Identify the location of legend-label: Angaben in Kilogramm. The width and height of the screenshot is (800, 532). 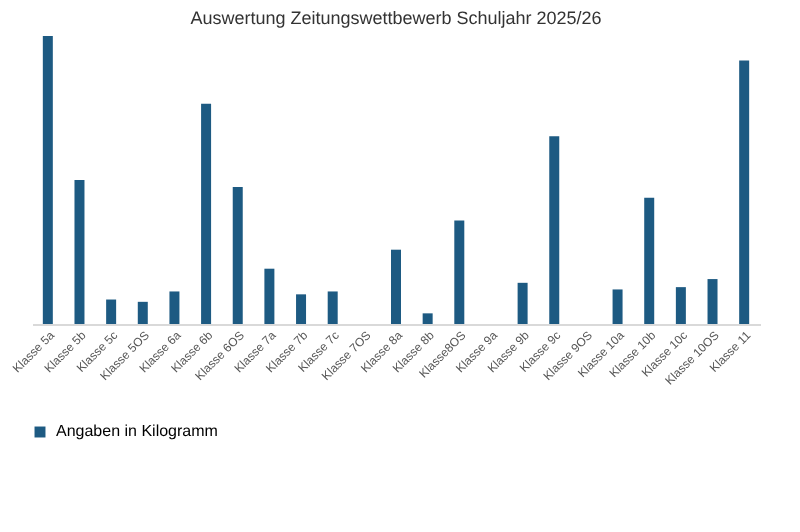
(137, 431).